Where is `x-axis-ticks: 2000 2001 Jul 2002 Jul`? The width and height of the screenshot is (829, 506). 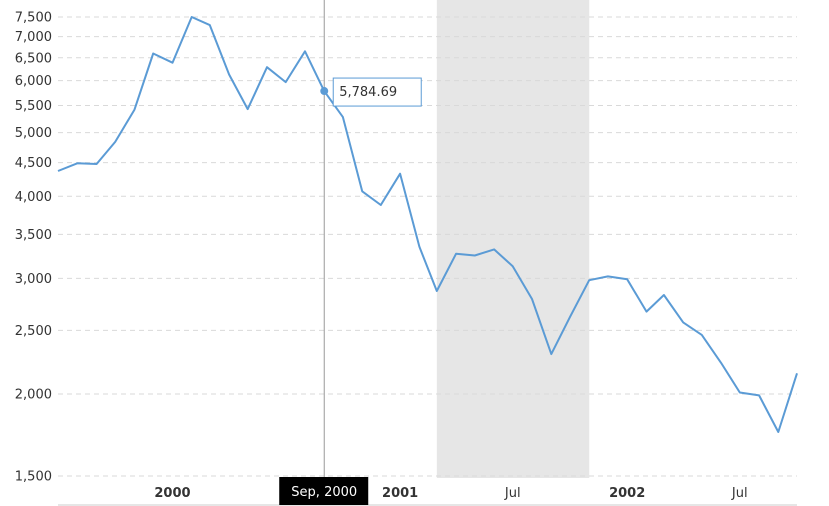
x-axis-ticks: 2000 2001 Jul 2002 Jul is located at coordinates (450, 493).